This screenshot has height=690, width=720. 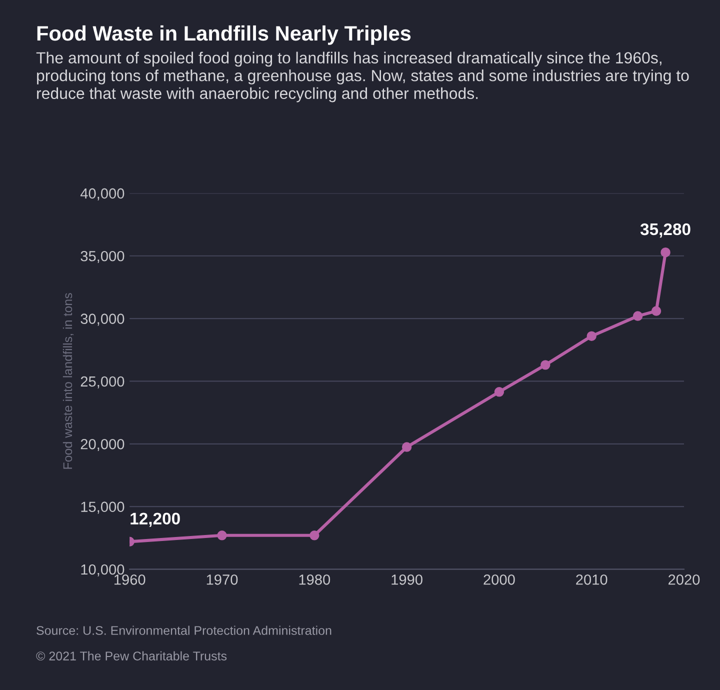 I want to click on y-tick-label: 15,000, so click(x=102, y=508).